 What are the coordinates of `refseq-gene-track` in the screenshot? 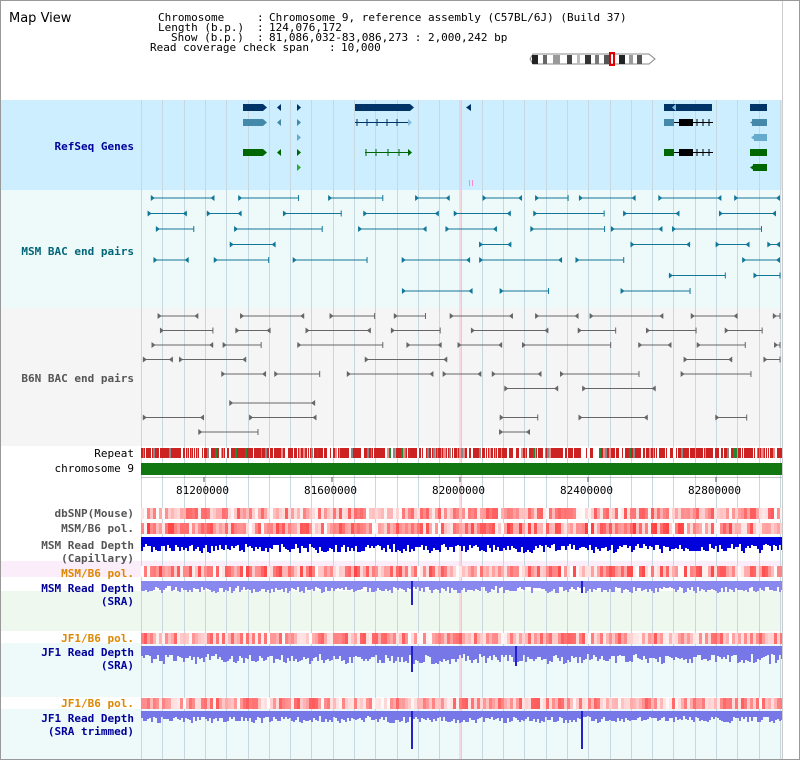 It's located at (400, 145).